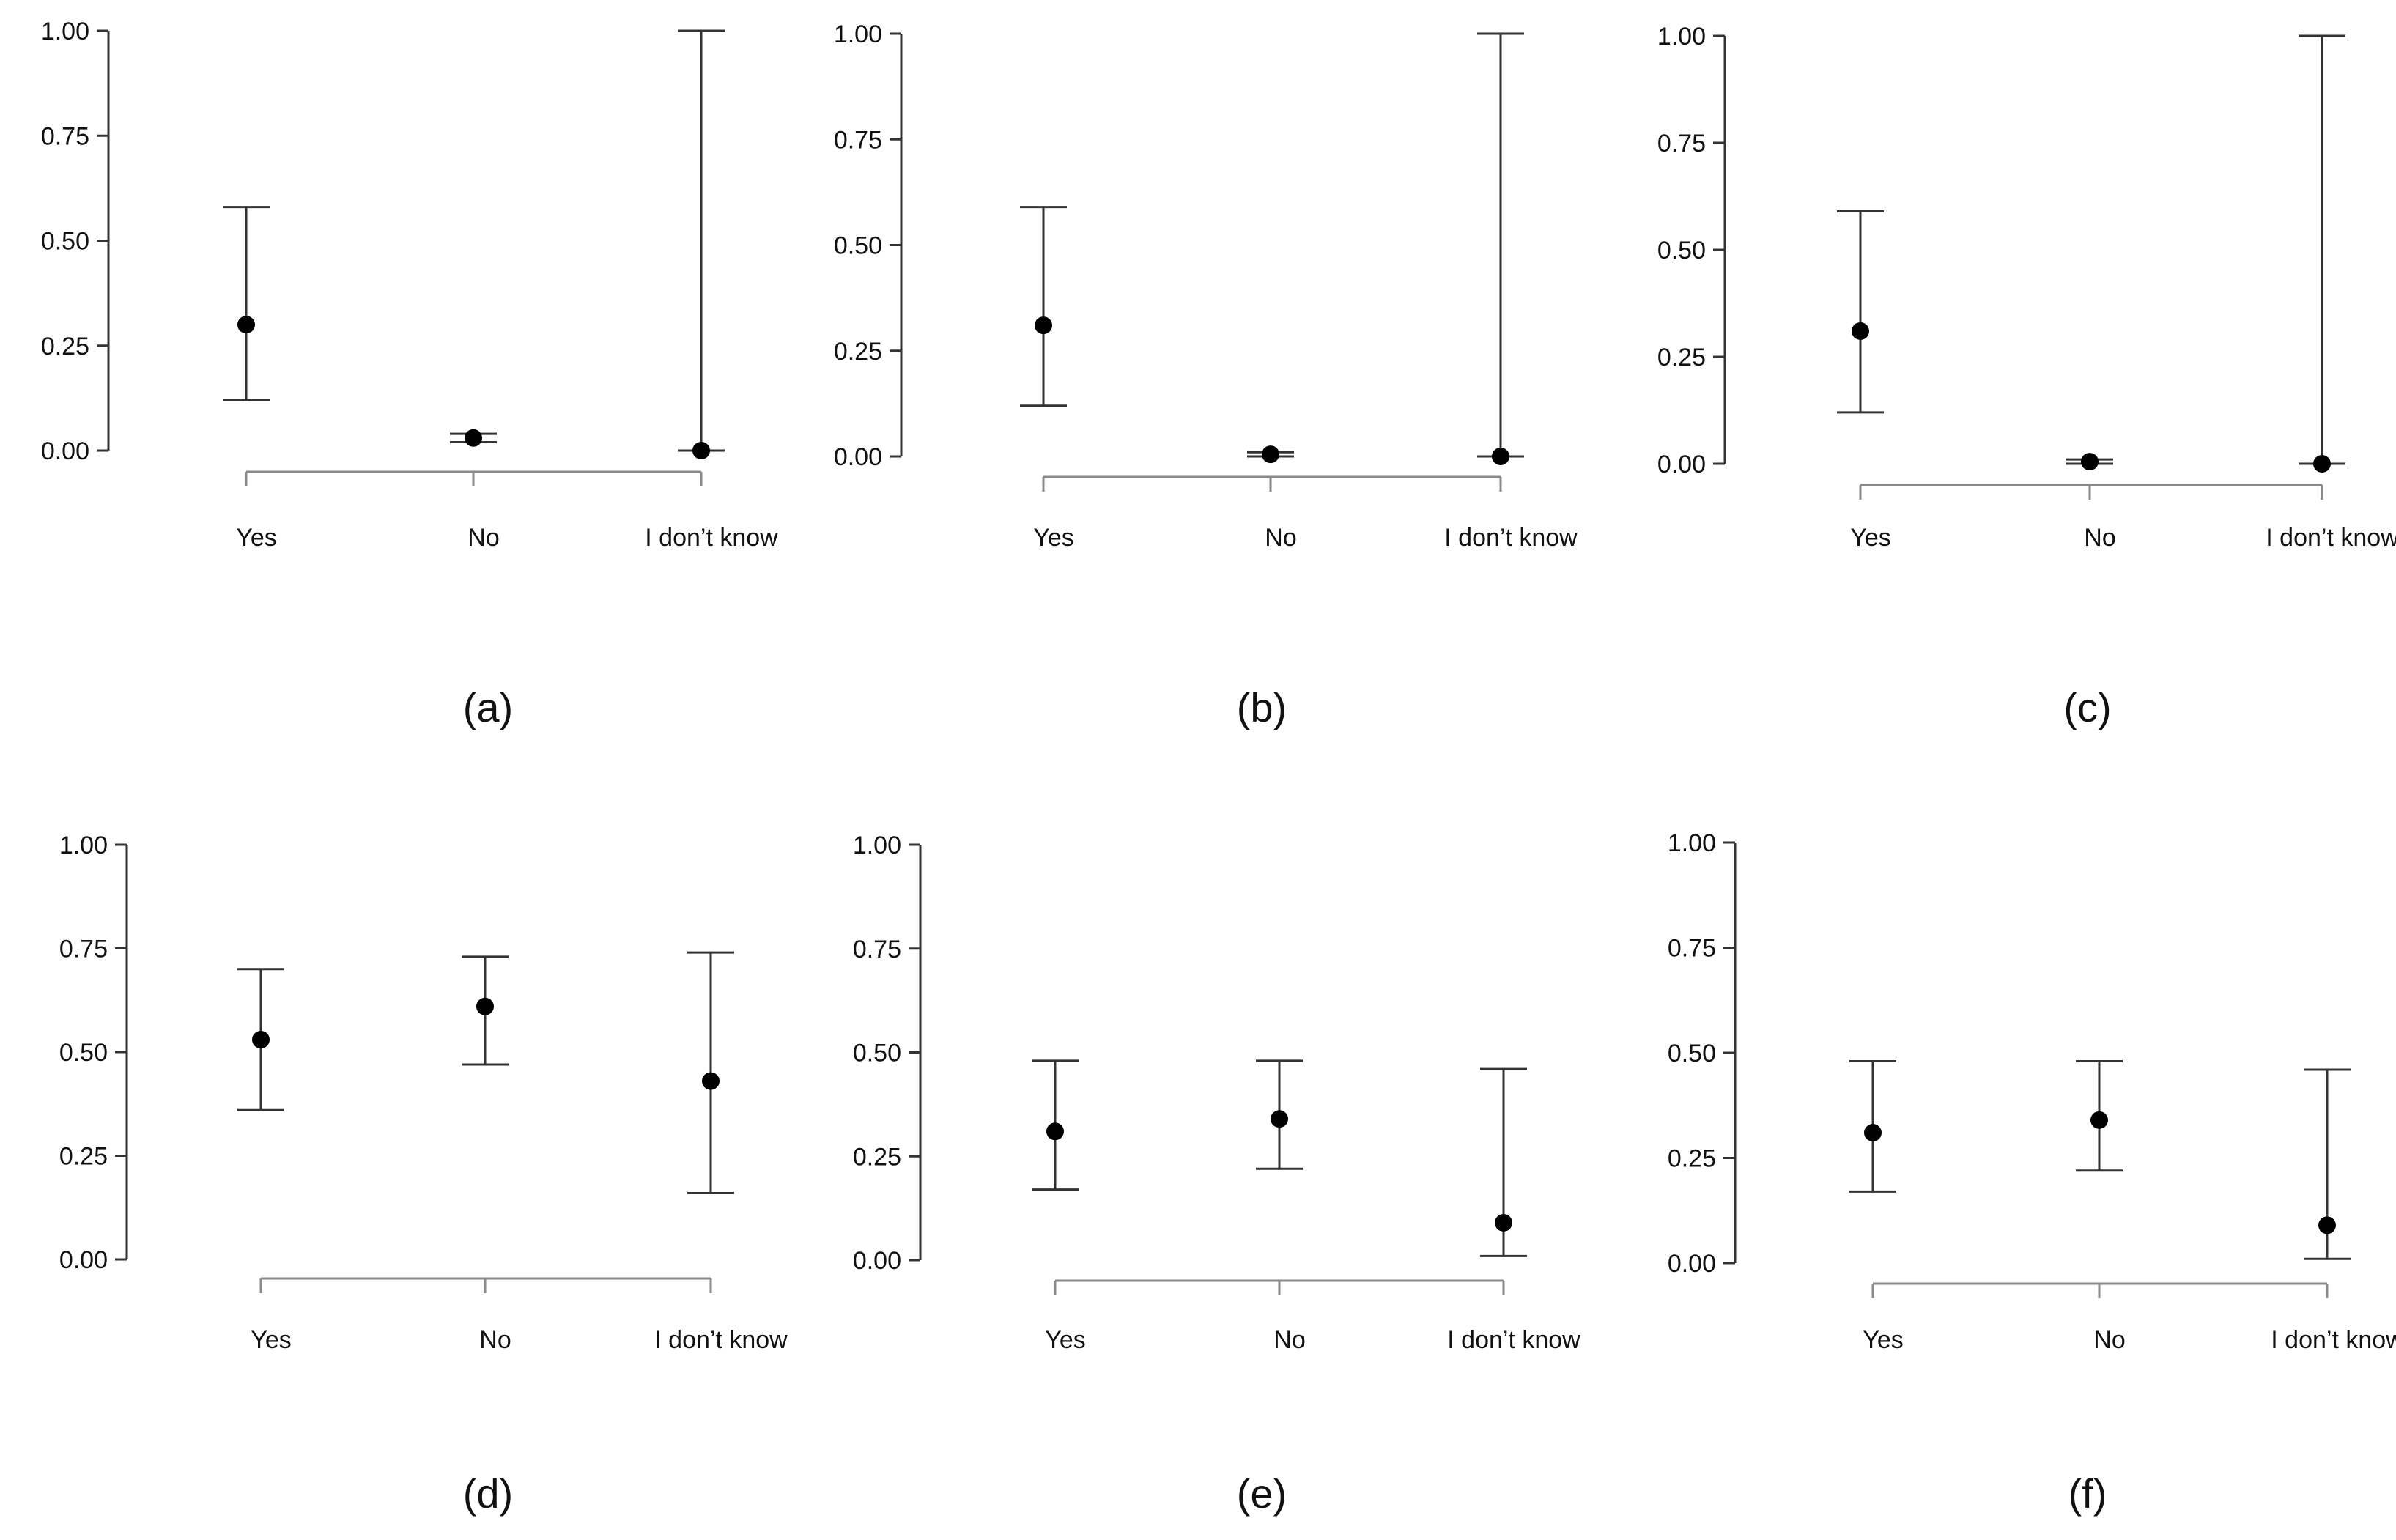  I want to click on chart-panel-1: 0.00 0.25 0.50 0.75 1.00 Yes No I don’t know (a), so click(410, 374).